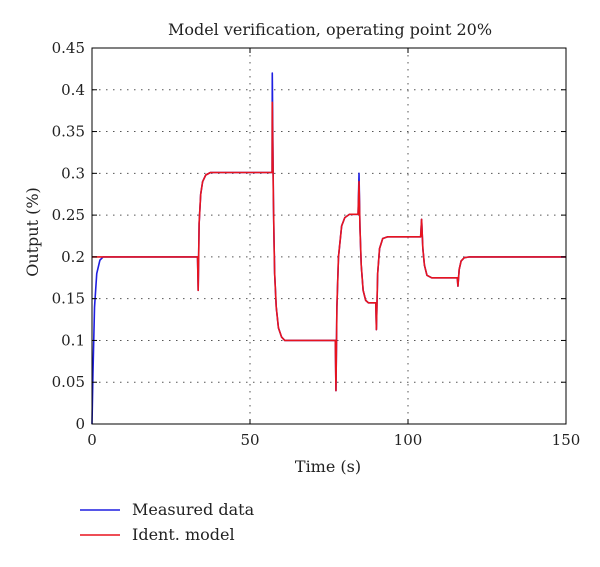  Describe the element at coordinates (193, 509) in the screenshot. I see `legend-label: Measured data` at that location.